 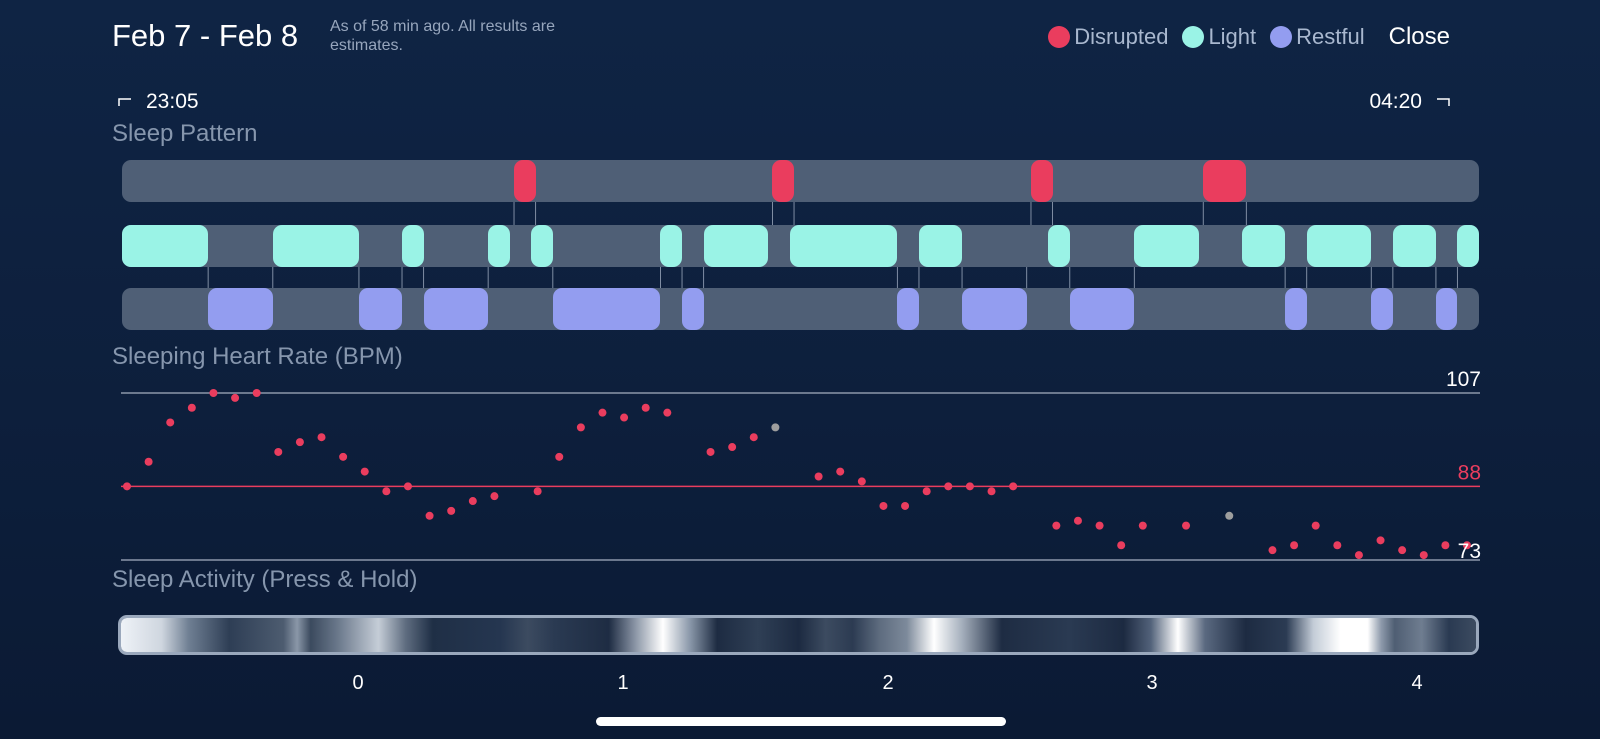 I want to click on legend-restful-label: Restful, so click(x=1330, y=36).